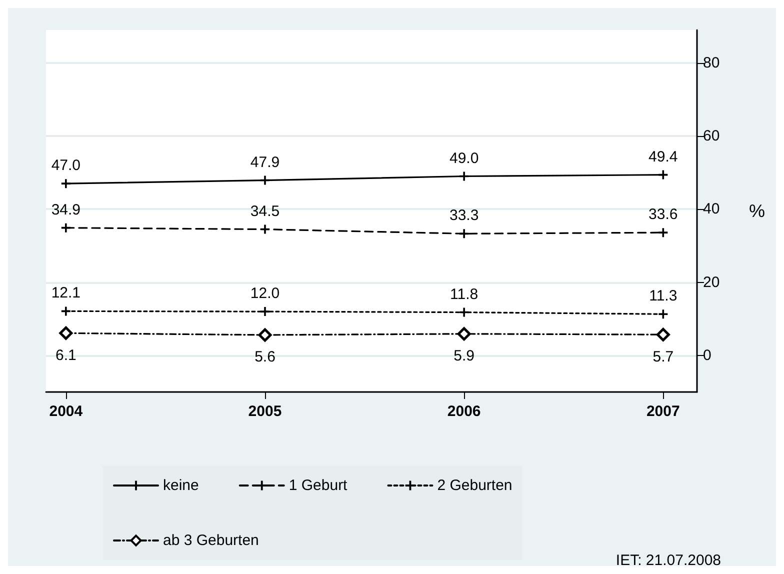 The image size is (784, 574). I want to click on data-label: 33.6, so click(663, 215).